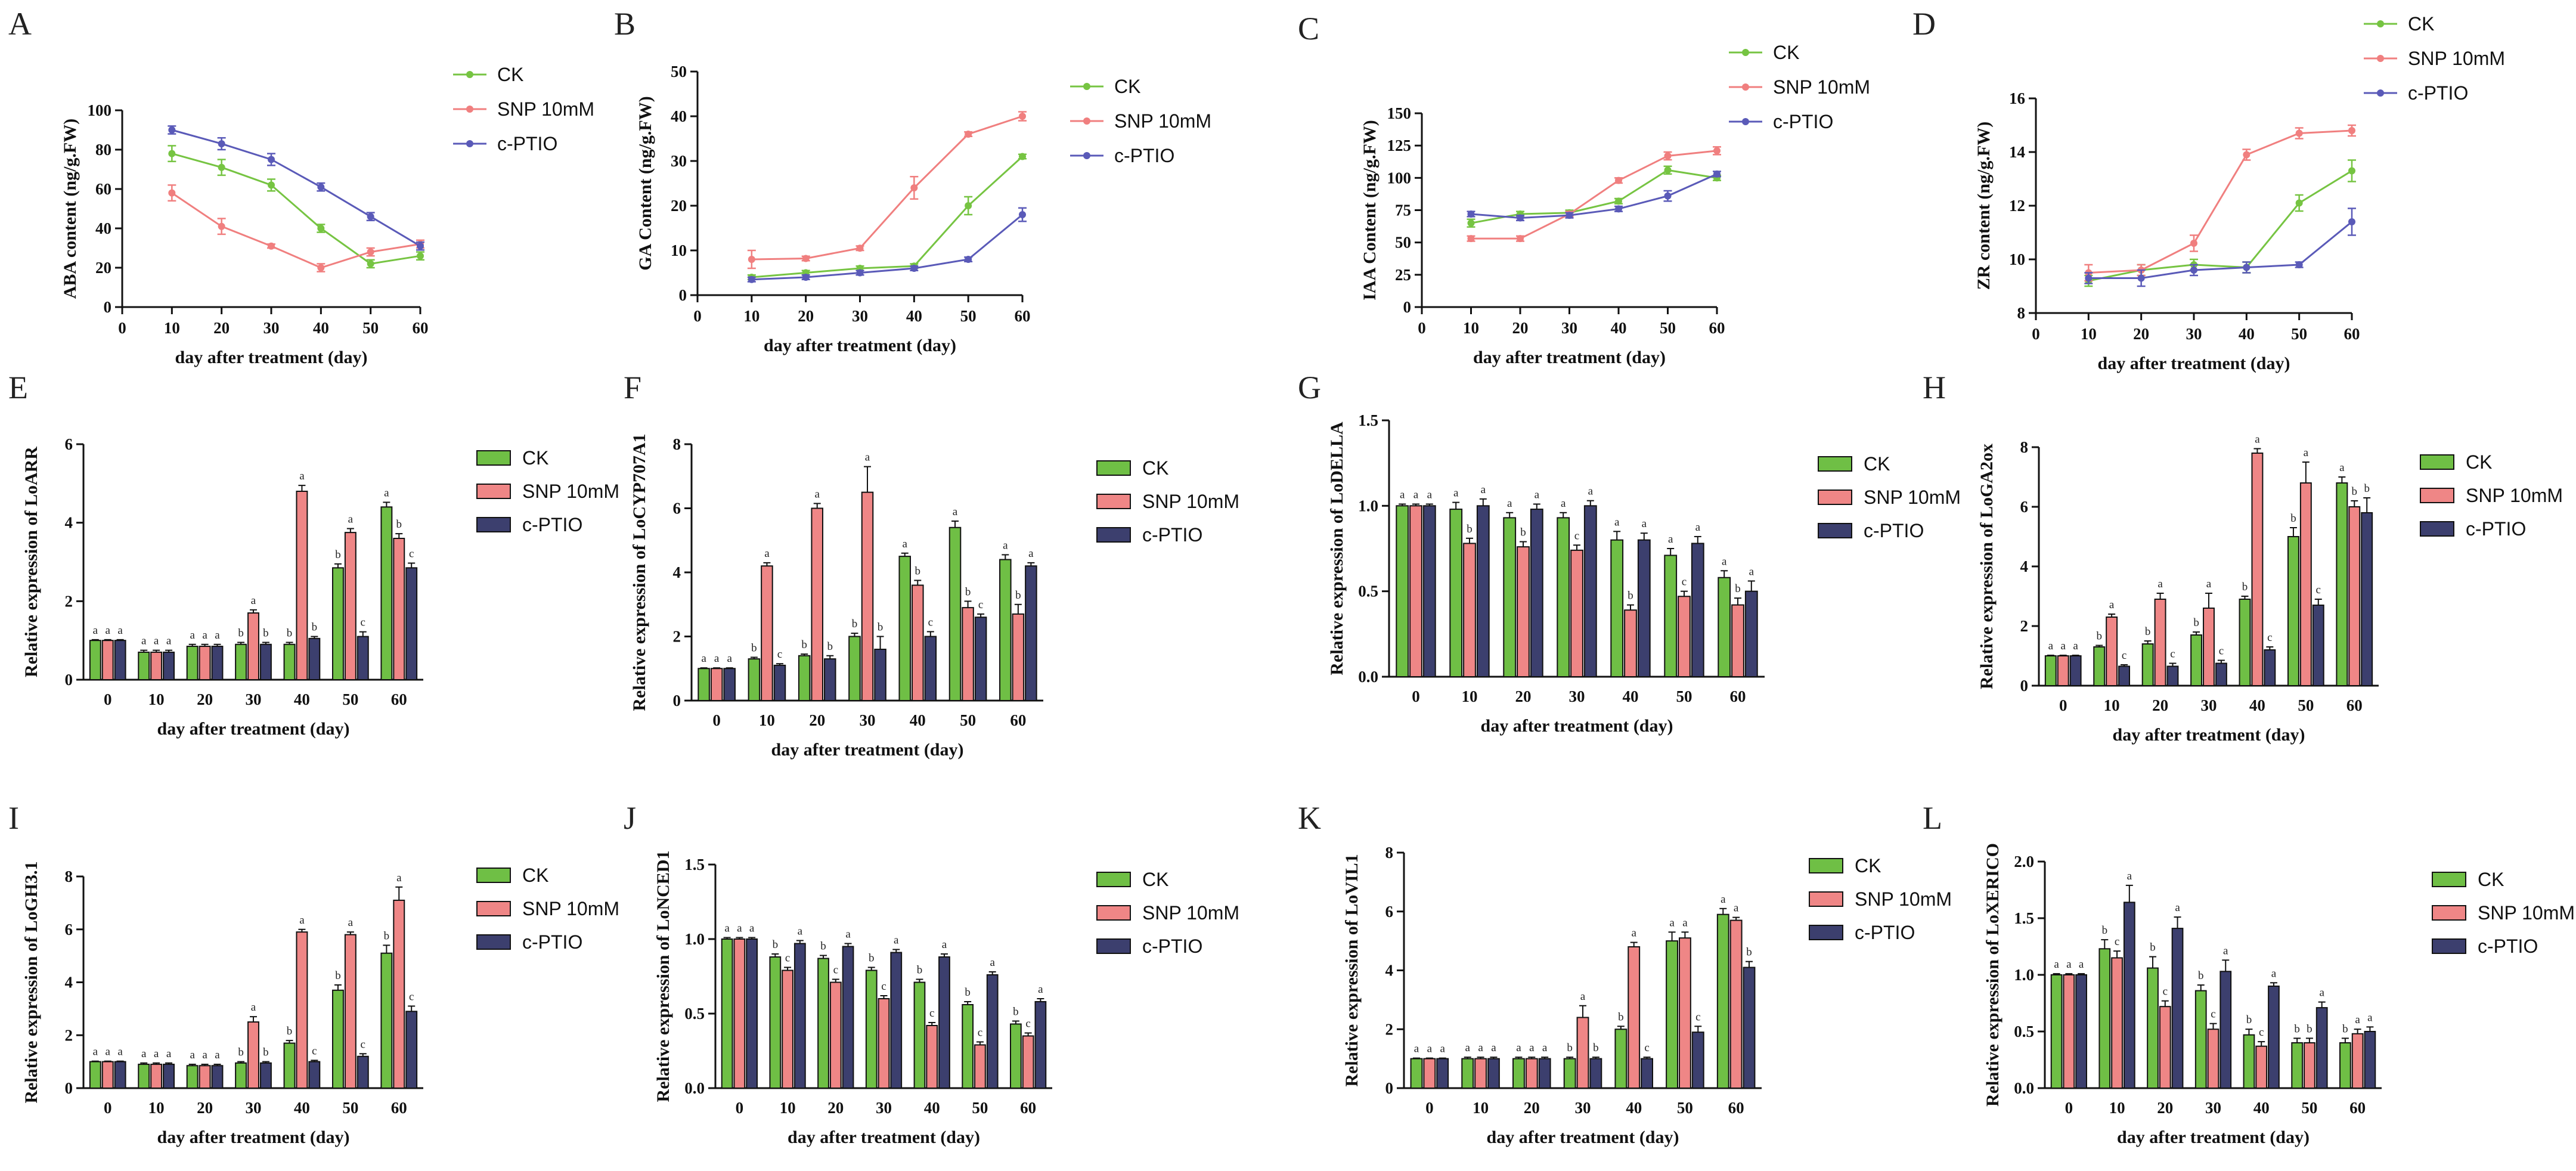  I want to click on y-tick-label: 1.5, so click(1368, 420).